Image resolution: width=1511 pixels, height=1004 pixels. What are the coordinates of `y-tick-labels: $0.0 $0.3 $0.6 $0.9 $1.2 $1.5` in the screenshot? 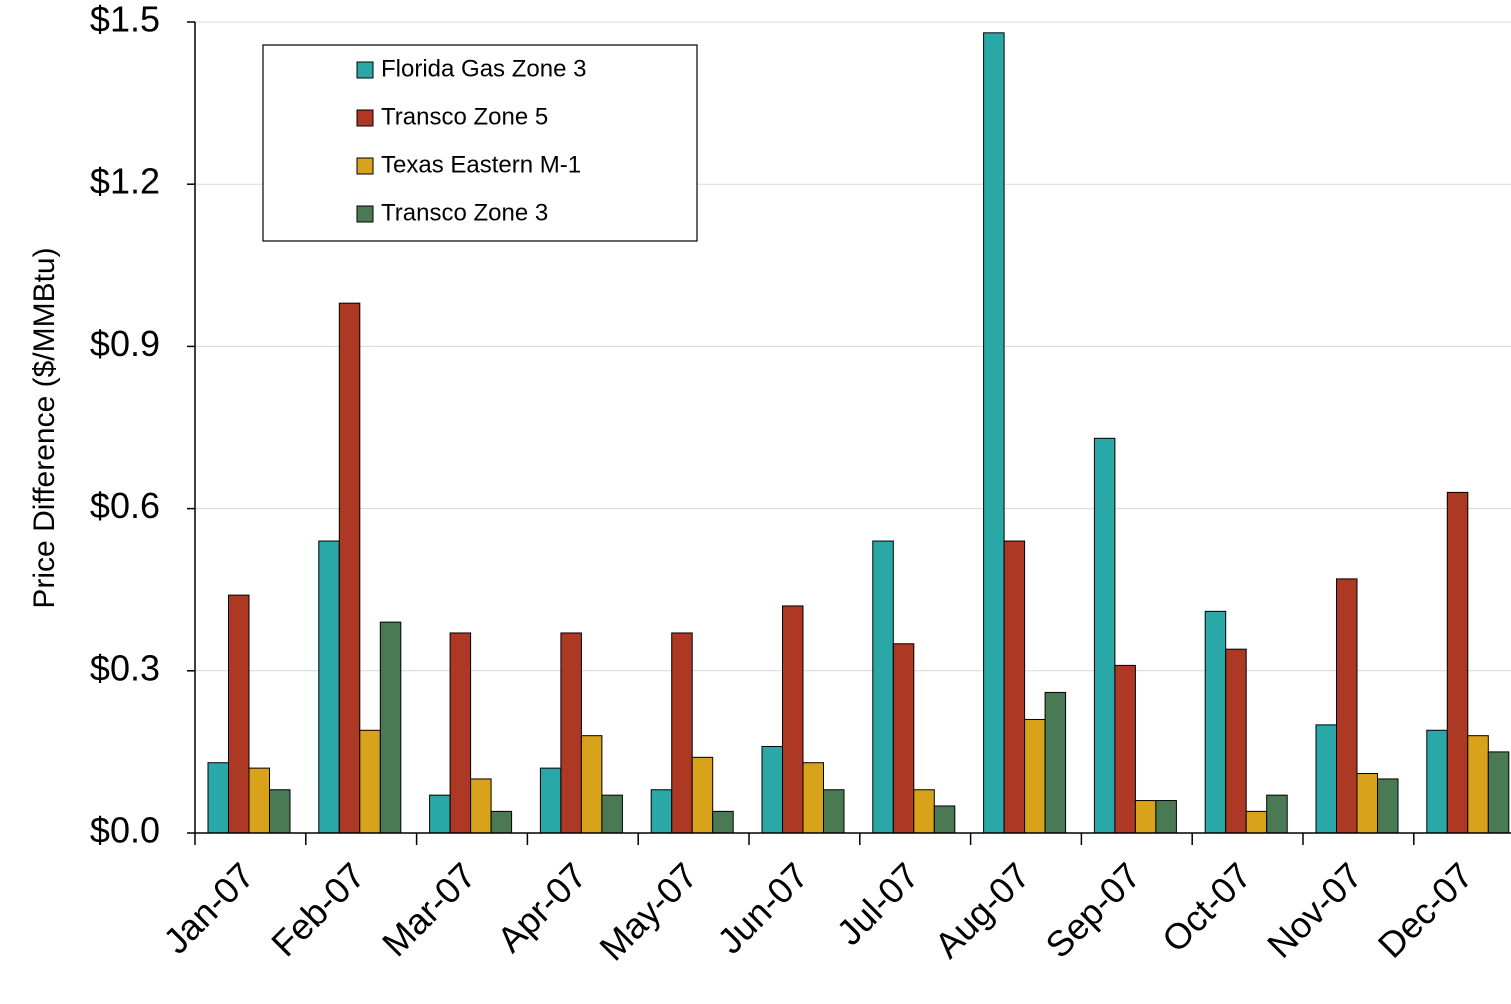 It's located at (125, 425).